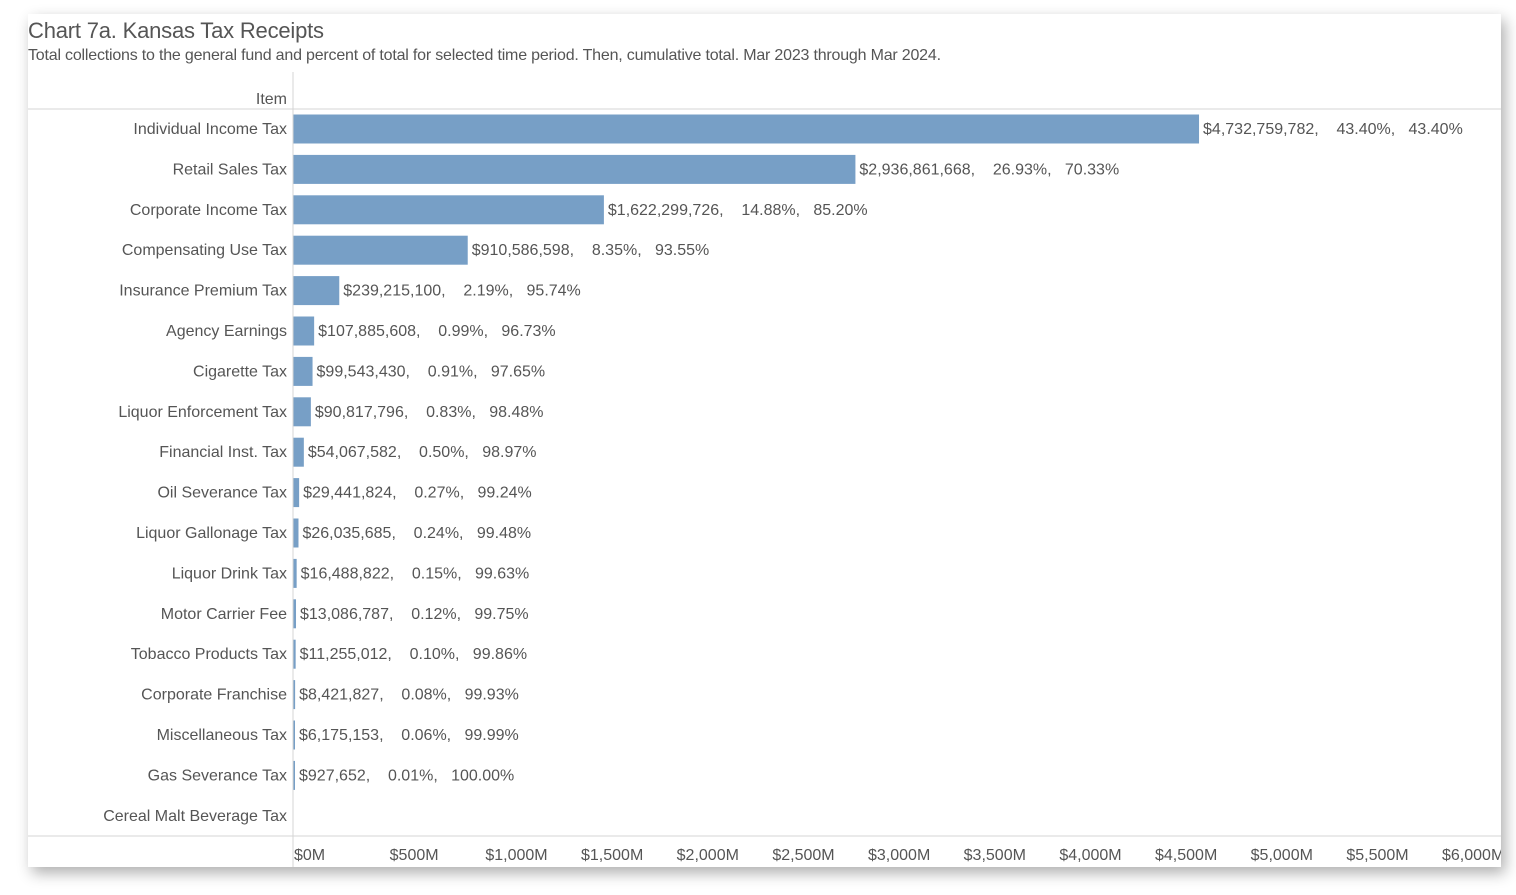 Image resolution: width=1516 pixels, height=895 pixels. Describe the element at coordinates (211, 533) in the screenshot. I see `category-label: Liquor Gallonage Tax` at that location.